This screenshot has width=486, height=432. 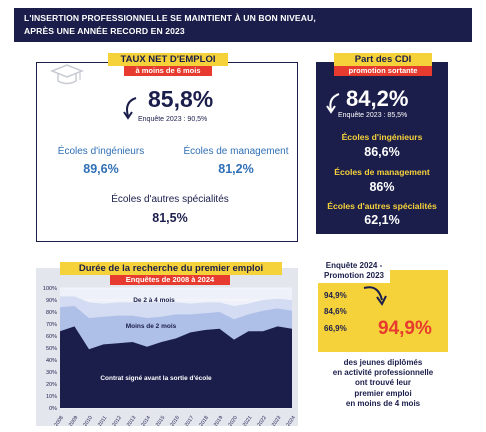 What do you see at coordinates (173, 119) in the screenshot?
I see `emploi-note: Enquête 2023 : 90,5%` at bounding box center [173, 119].